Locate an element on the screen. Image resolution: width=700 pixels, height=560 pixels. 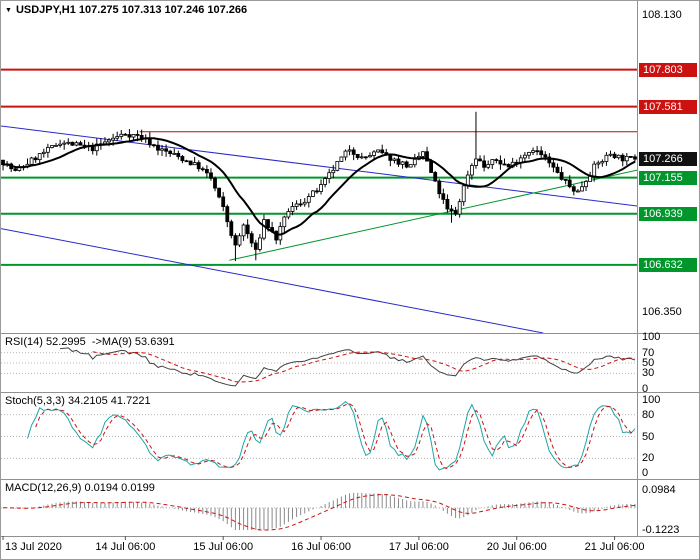
price-axis-label: 106.350 is located at coordinates (662, 311).